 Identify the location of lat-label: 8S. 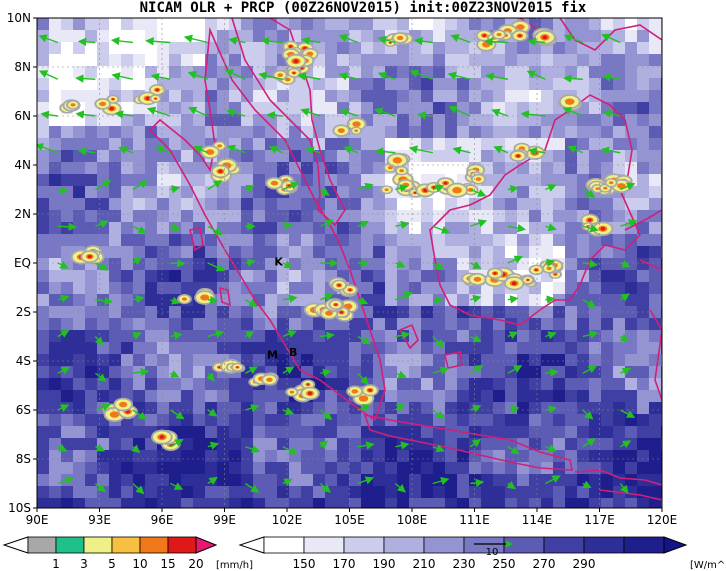
(23, 459).